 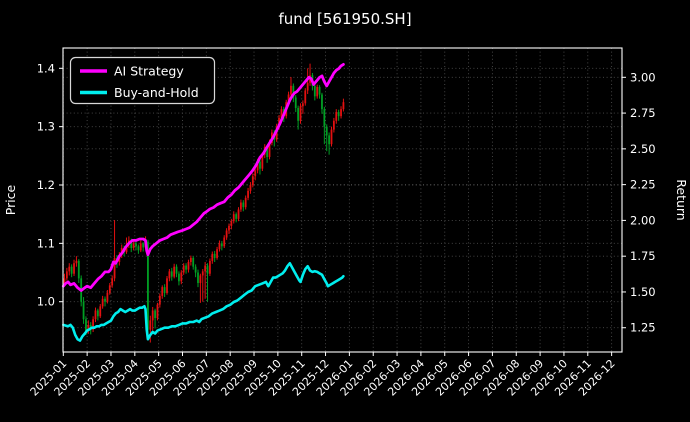 What do you see at coordinates (643, 292) in the screenshot?
I see `right-tick-label: 1.50` at bounding box center [643, 292].